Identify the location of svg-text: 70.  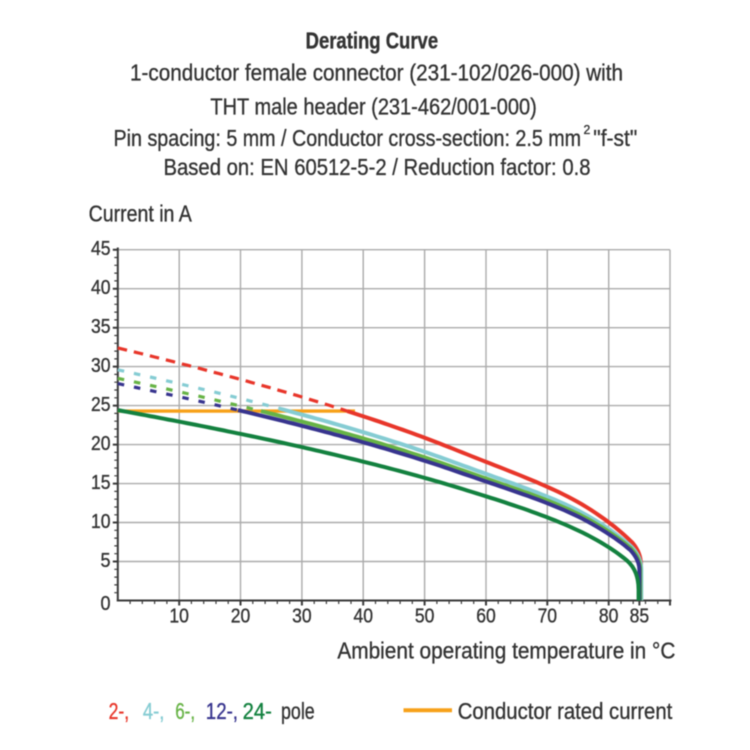
(548, 617).